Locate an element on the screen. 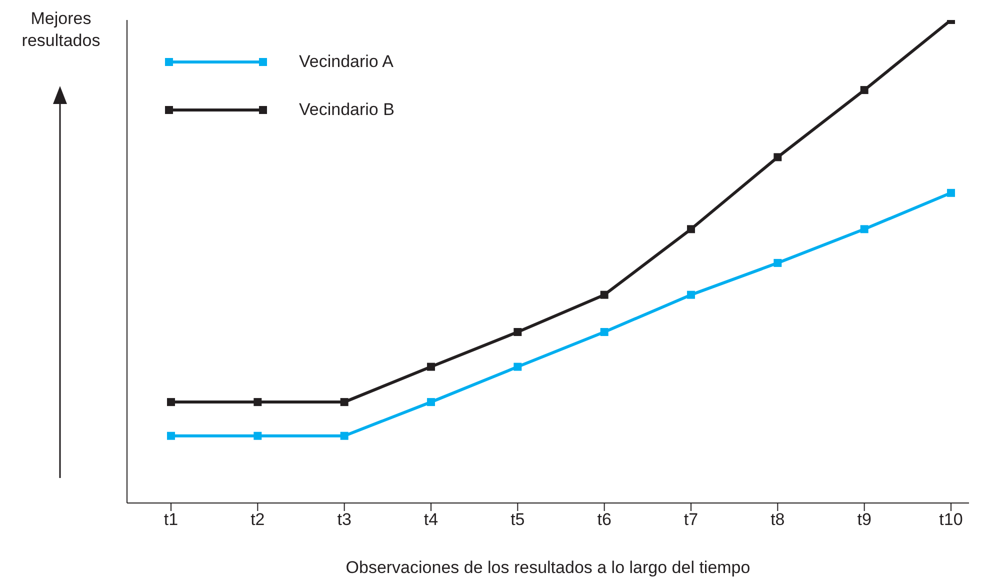 This screenshot has width=993, height=585. x-tick-label: t2 is located at coordinates (257, 520).